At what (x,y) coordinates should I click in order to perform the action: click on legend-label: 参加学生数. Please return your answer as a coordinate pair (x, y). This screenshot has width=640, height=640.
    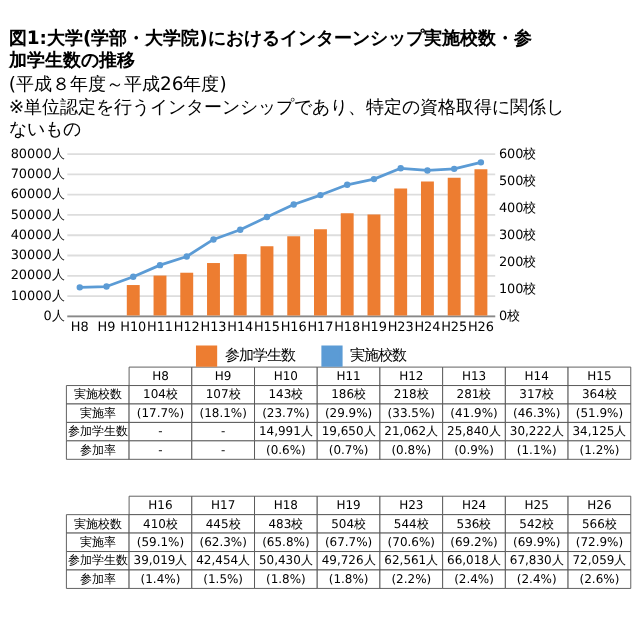
    Looking at the image, I should click on (260, 354).